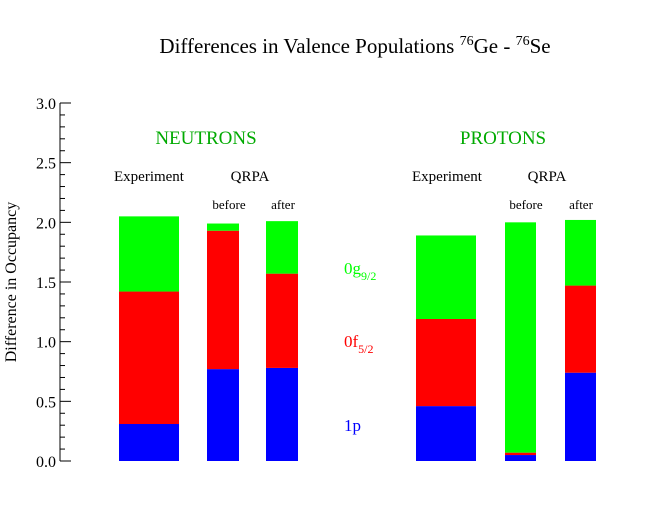 Image resolution: width=654 pixels, height=505 pixels. What do you see at coordinates (520, 454) in the screenshot?
I see `bar-segment-protons-before-0f52` at bounding box center [520, 454].